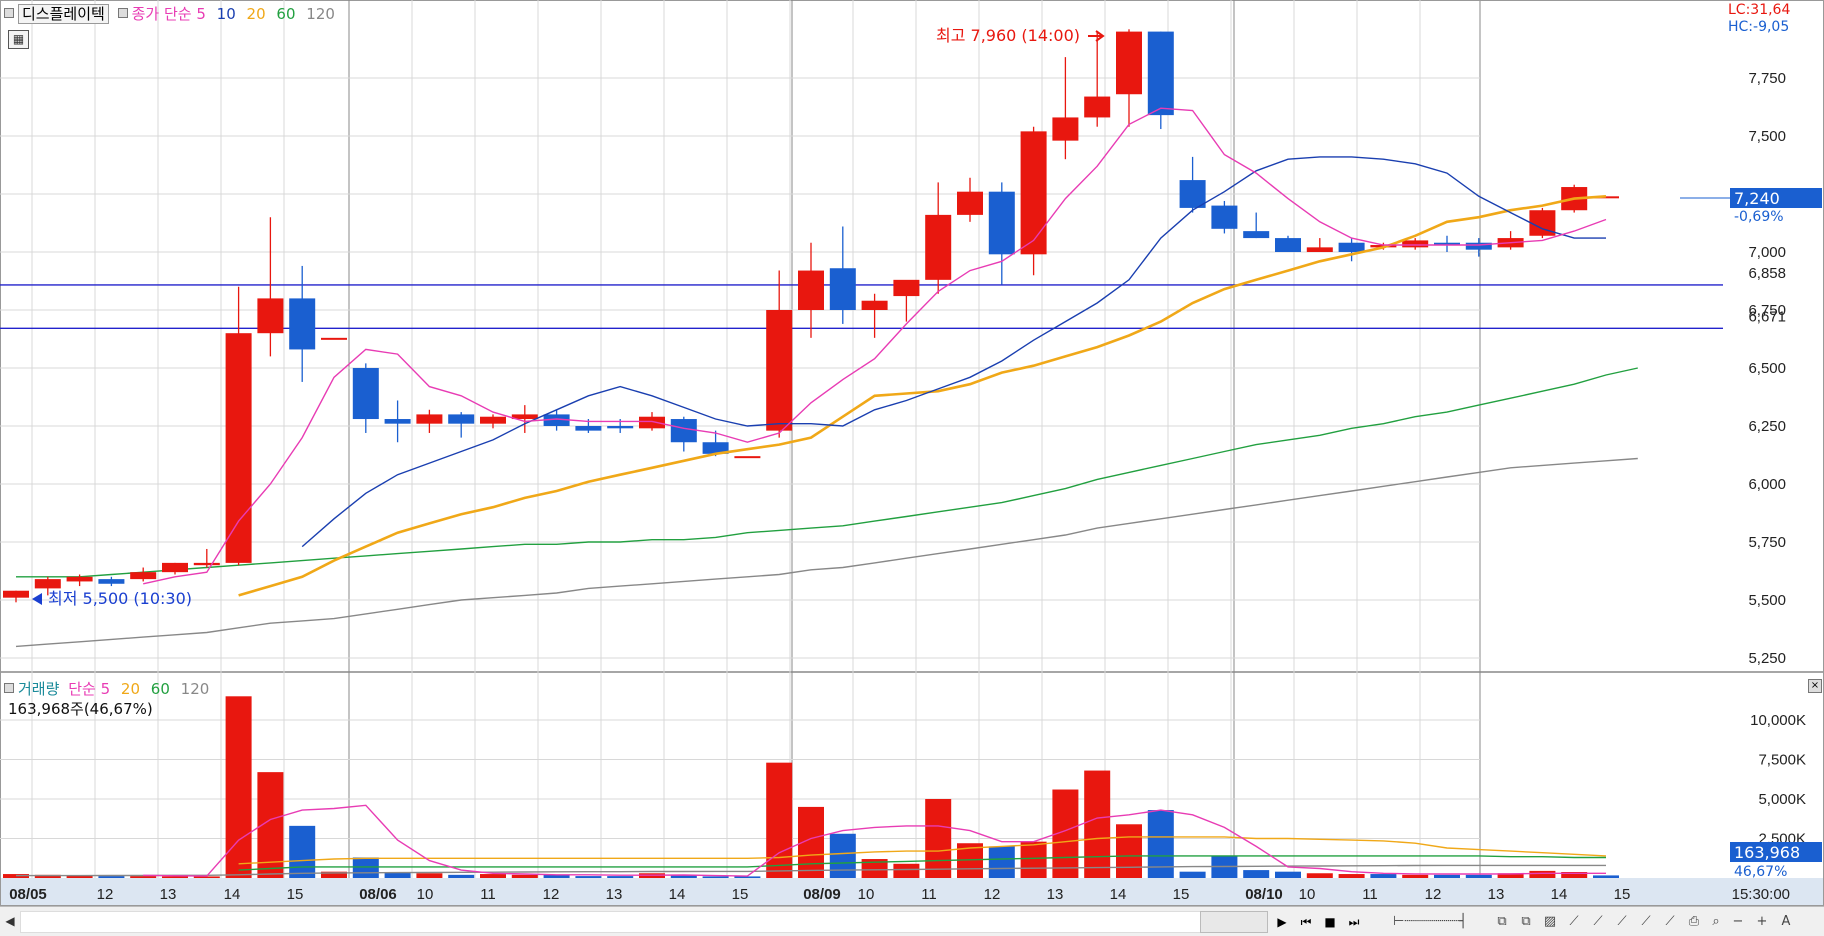 Image resolution: width=1824 pixels, height=936 pixels. What do you see at coordinates (122, 13) in the screenshot?
I see `ma-legend-icon` at bounding box center [122, 13].